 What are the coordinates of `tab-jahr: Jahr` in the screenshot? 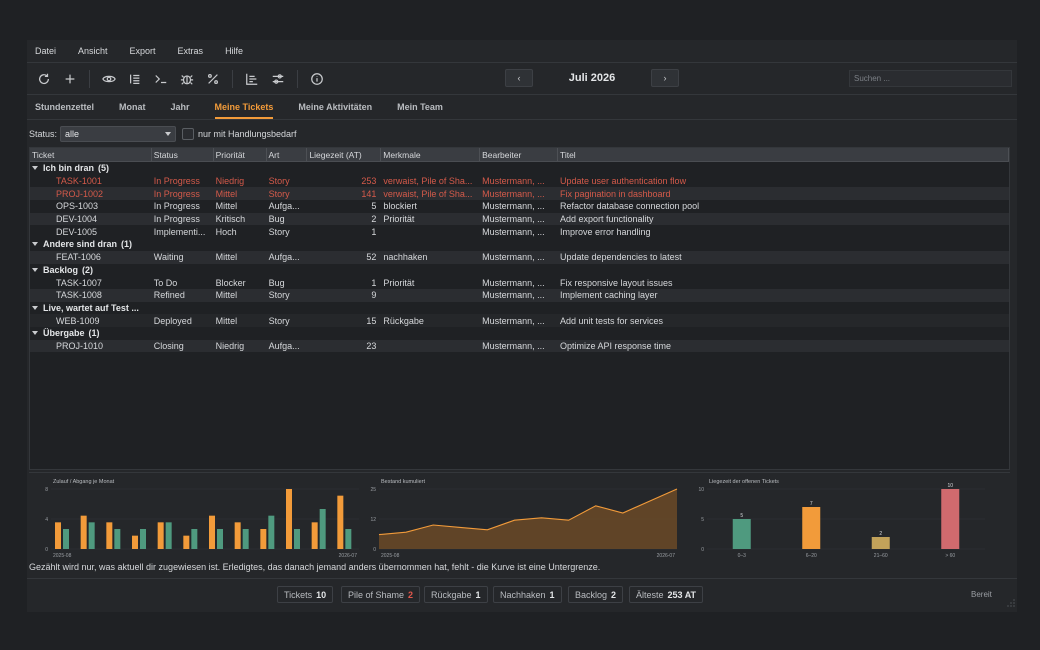 It's located at (180, 107).